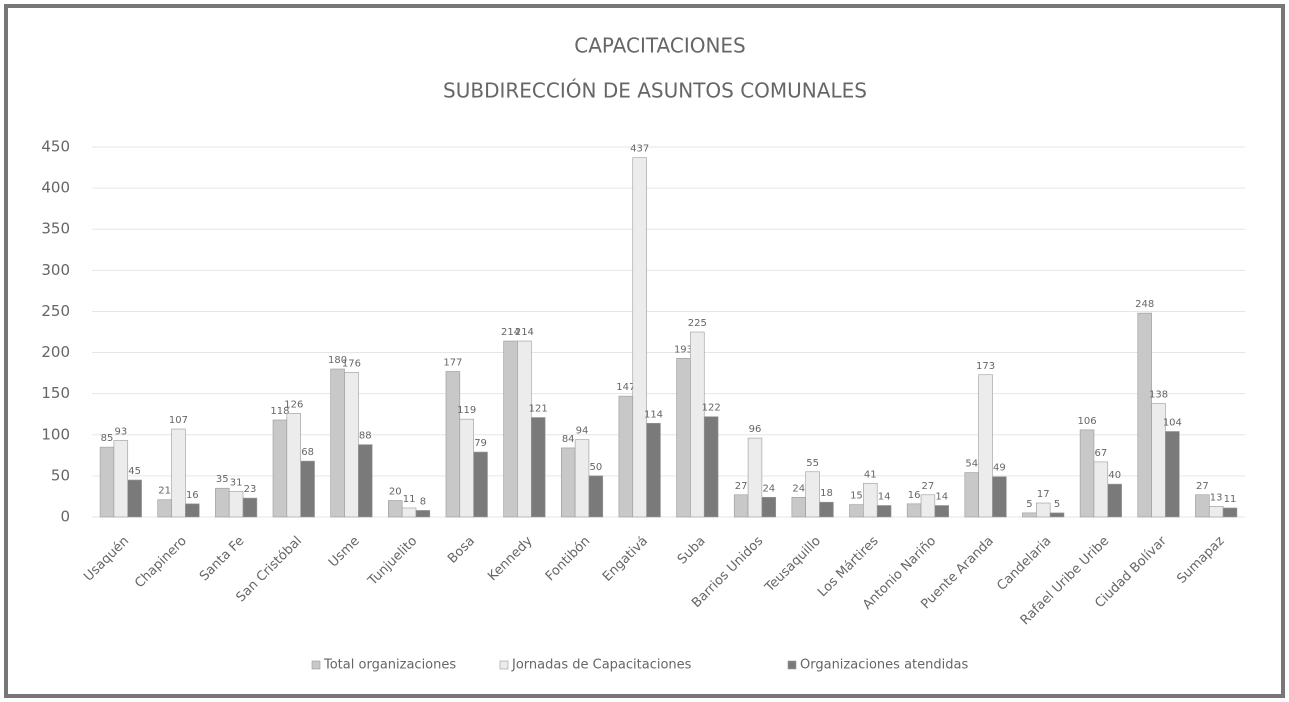 The width and height of the screenshot is (1289, 702). What do you see at coordinates (222, 479) in the screenshot?
I see `value-label: 35` at bounding box center [222, 479].